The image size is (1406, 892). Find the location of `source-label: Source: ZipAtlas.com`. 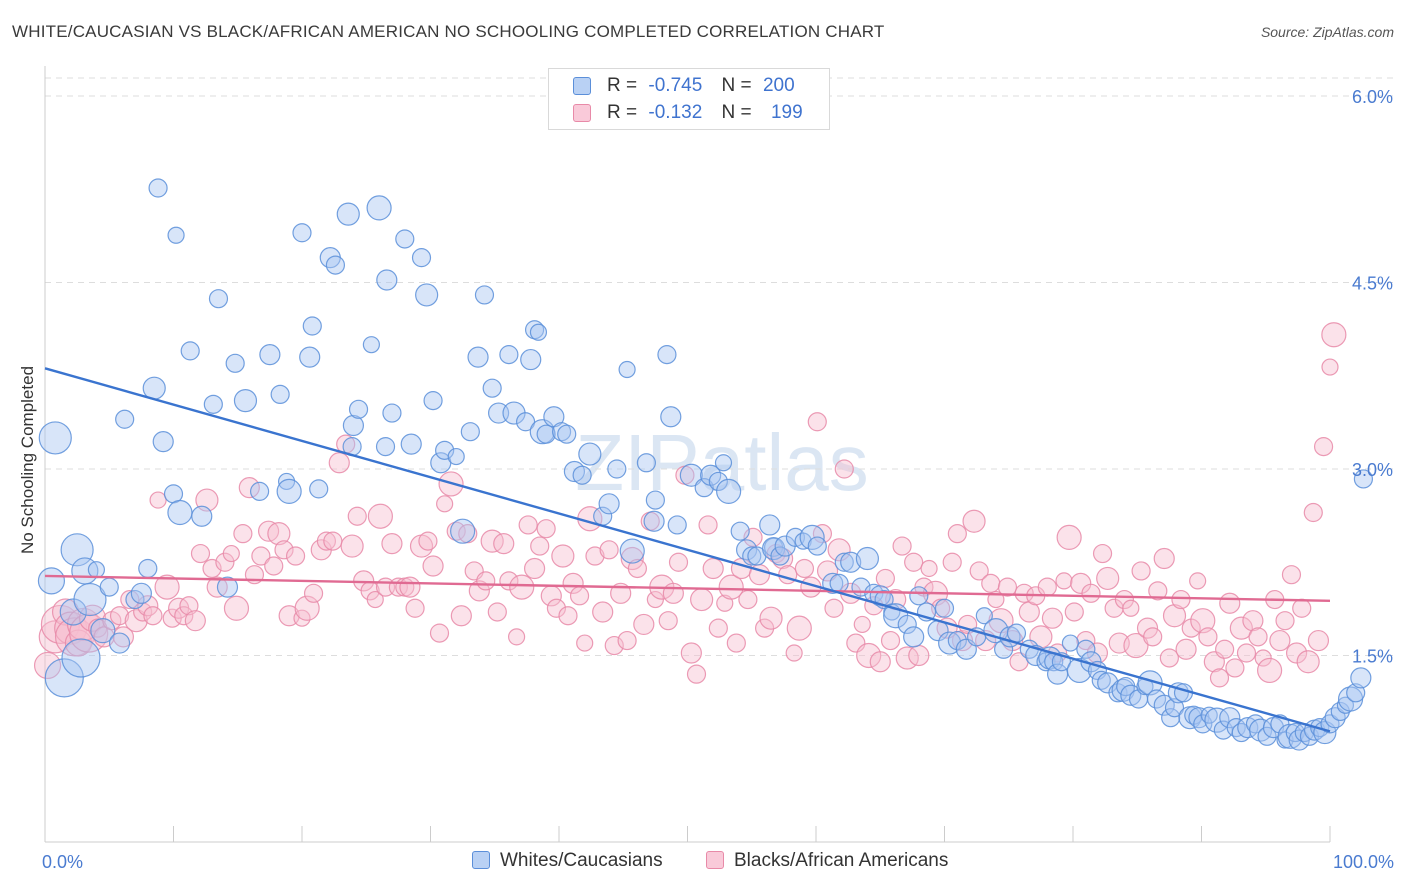

source-label: Source: ZipAtlas.com is located at coordinates (1327, 32).